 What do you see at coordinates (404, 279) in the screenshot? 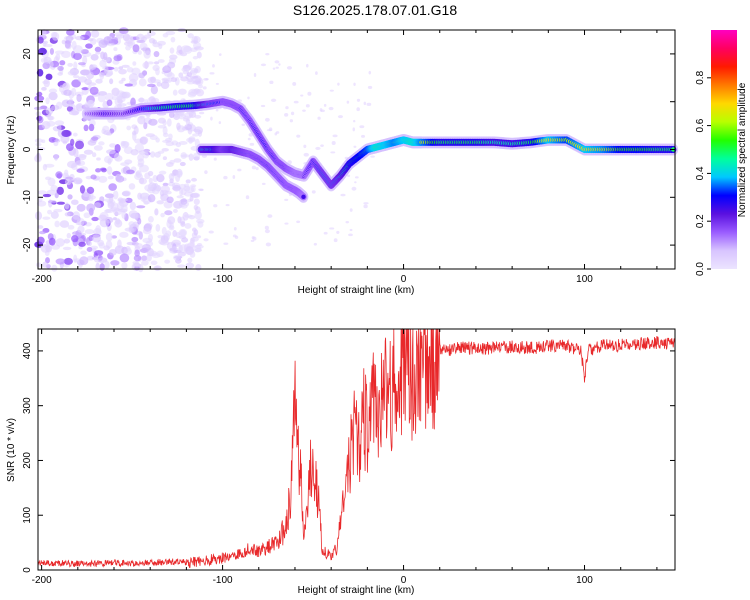
I see `x-tick-label: 0` at bounding box center [404, 279].